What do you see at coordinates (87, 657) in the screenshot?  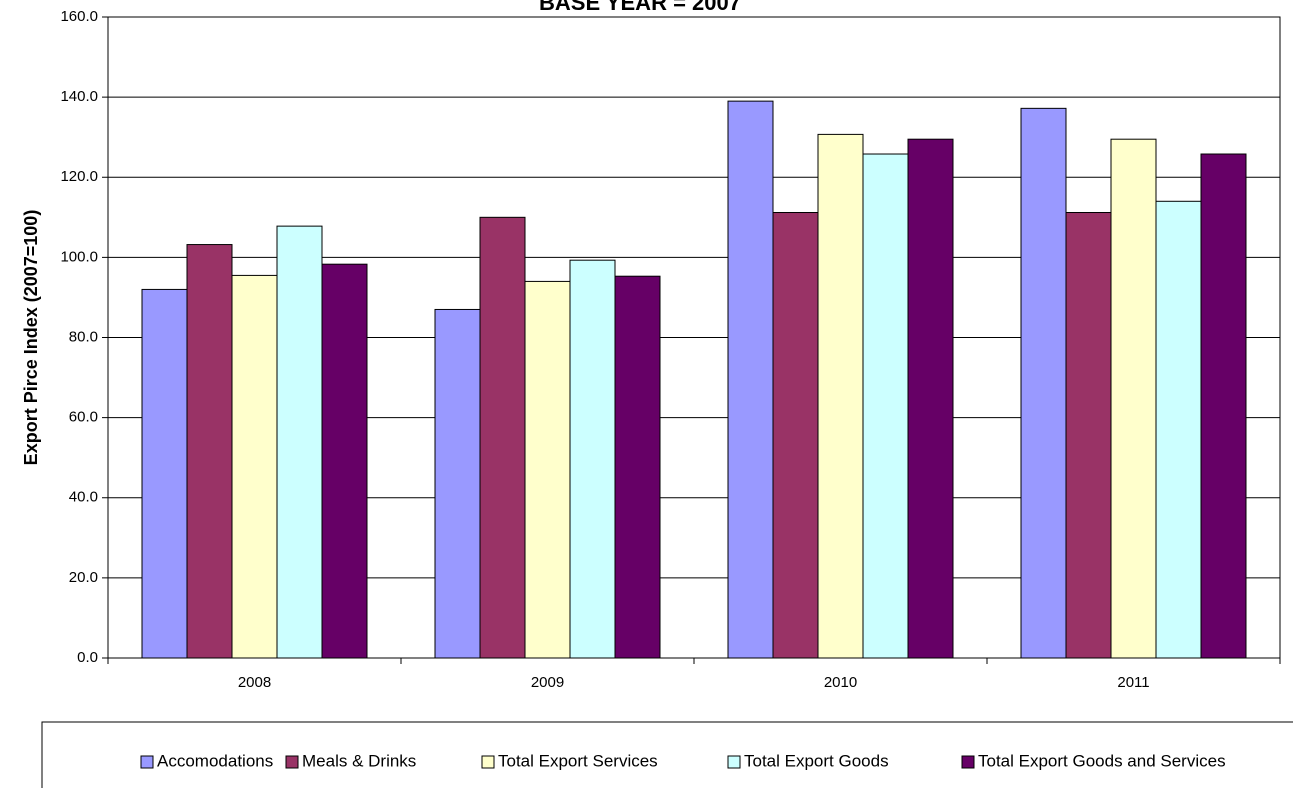 I see `y-tick-label: 0.0` at bounding box center [87, 657].